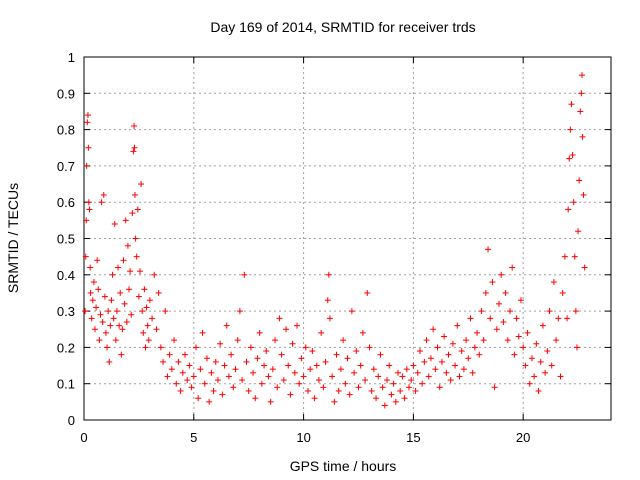 This screenshot has width=640, height=480. Describe the element at coordinates (66, 202) in the screenshot. I see `y-tick-label: 0.6` at that location.